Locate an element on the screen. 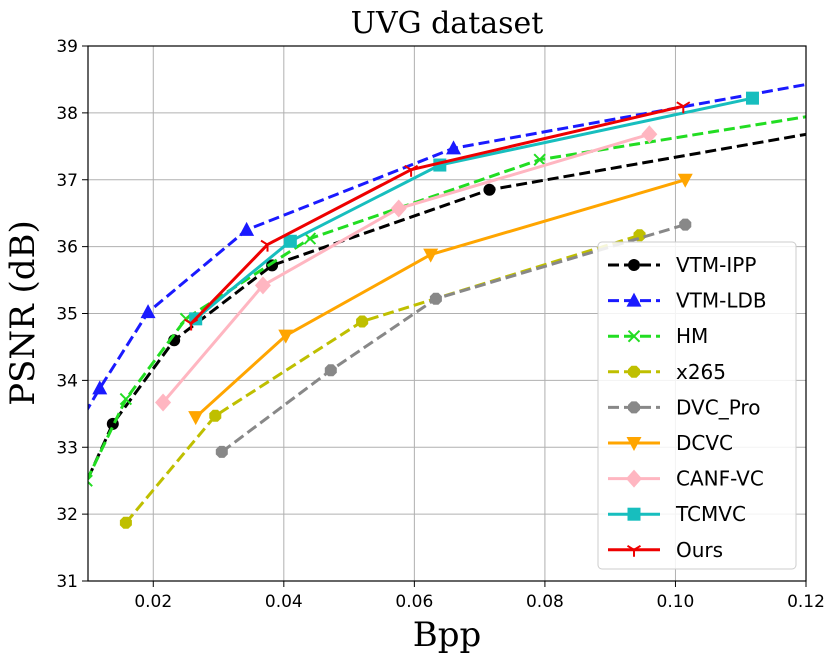 The height and width of the screenshot is (658, 830). y-tick-label: 32 is located at coordinates (67, 515).